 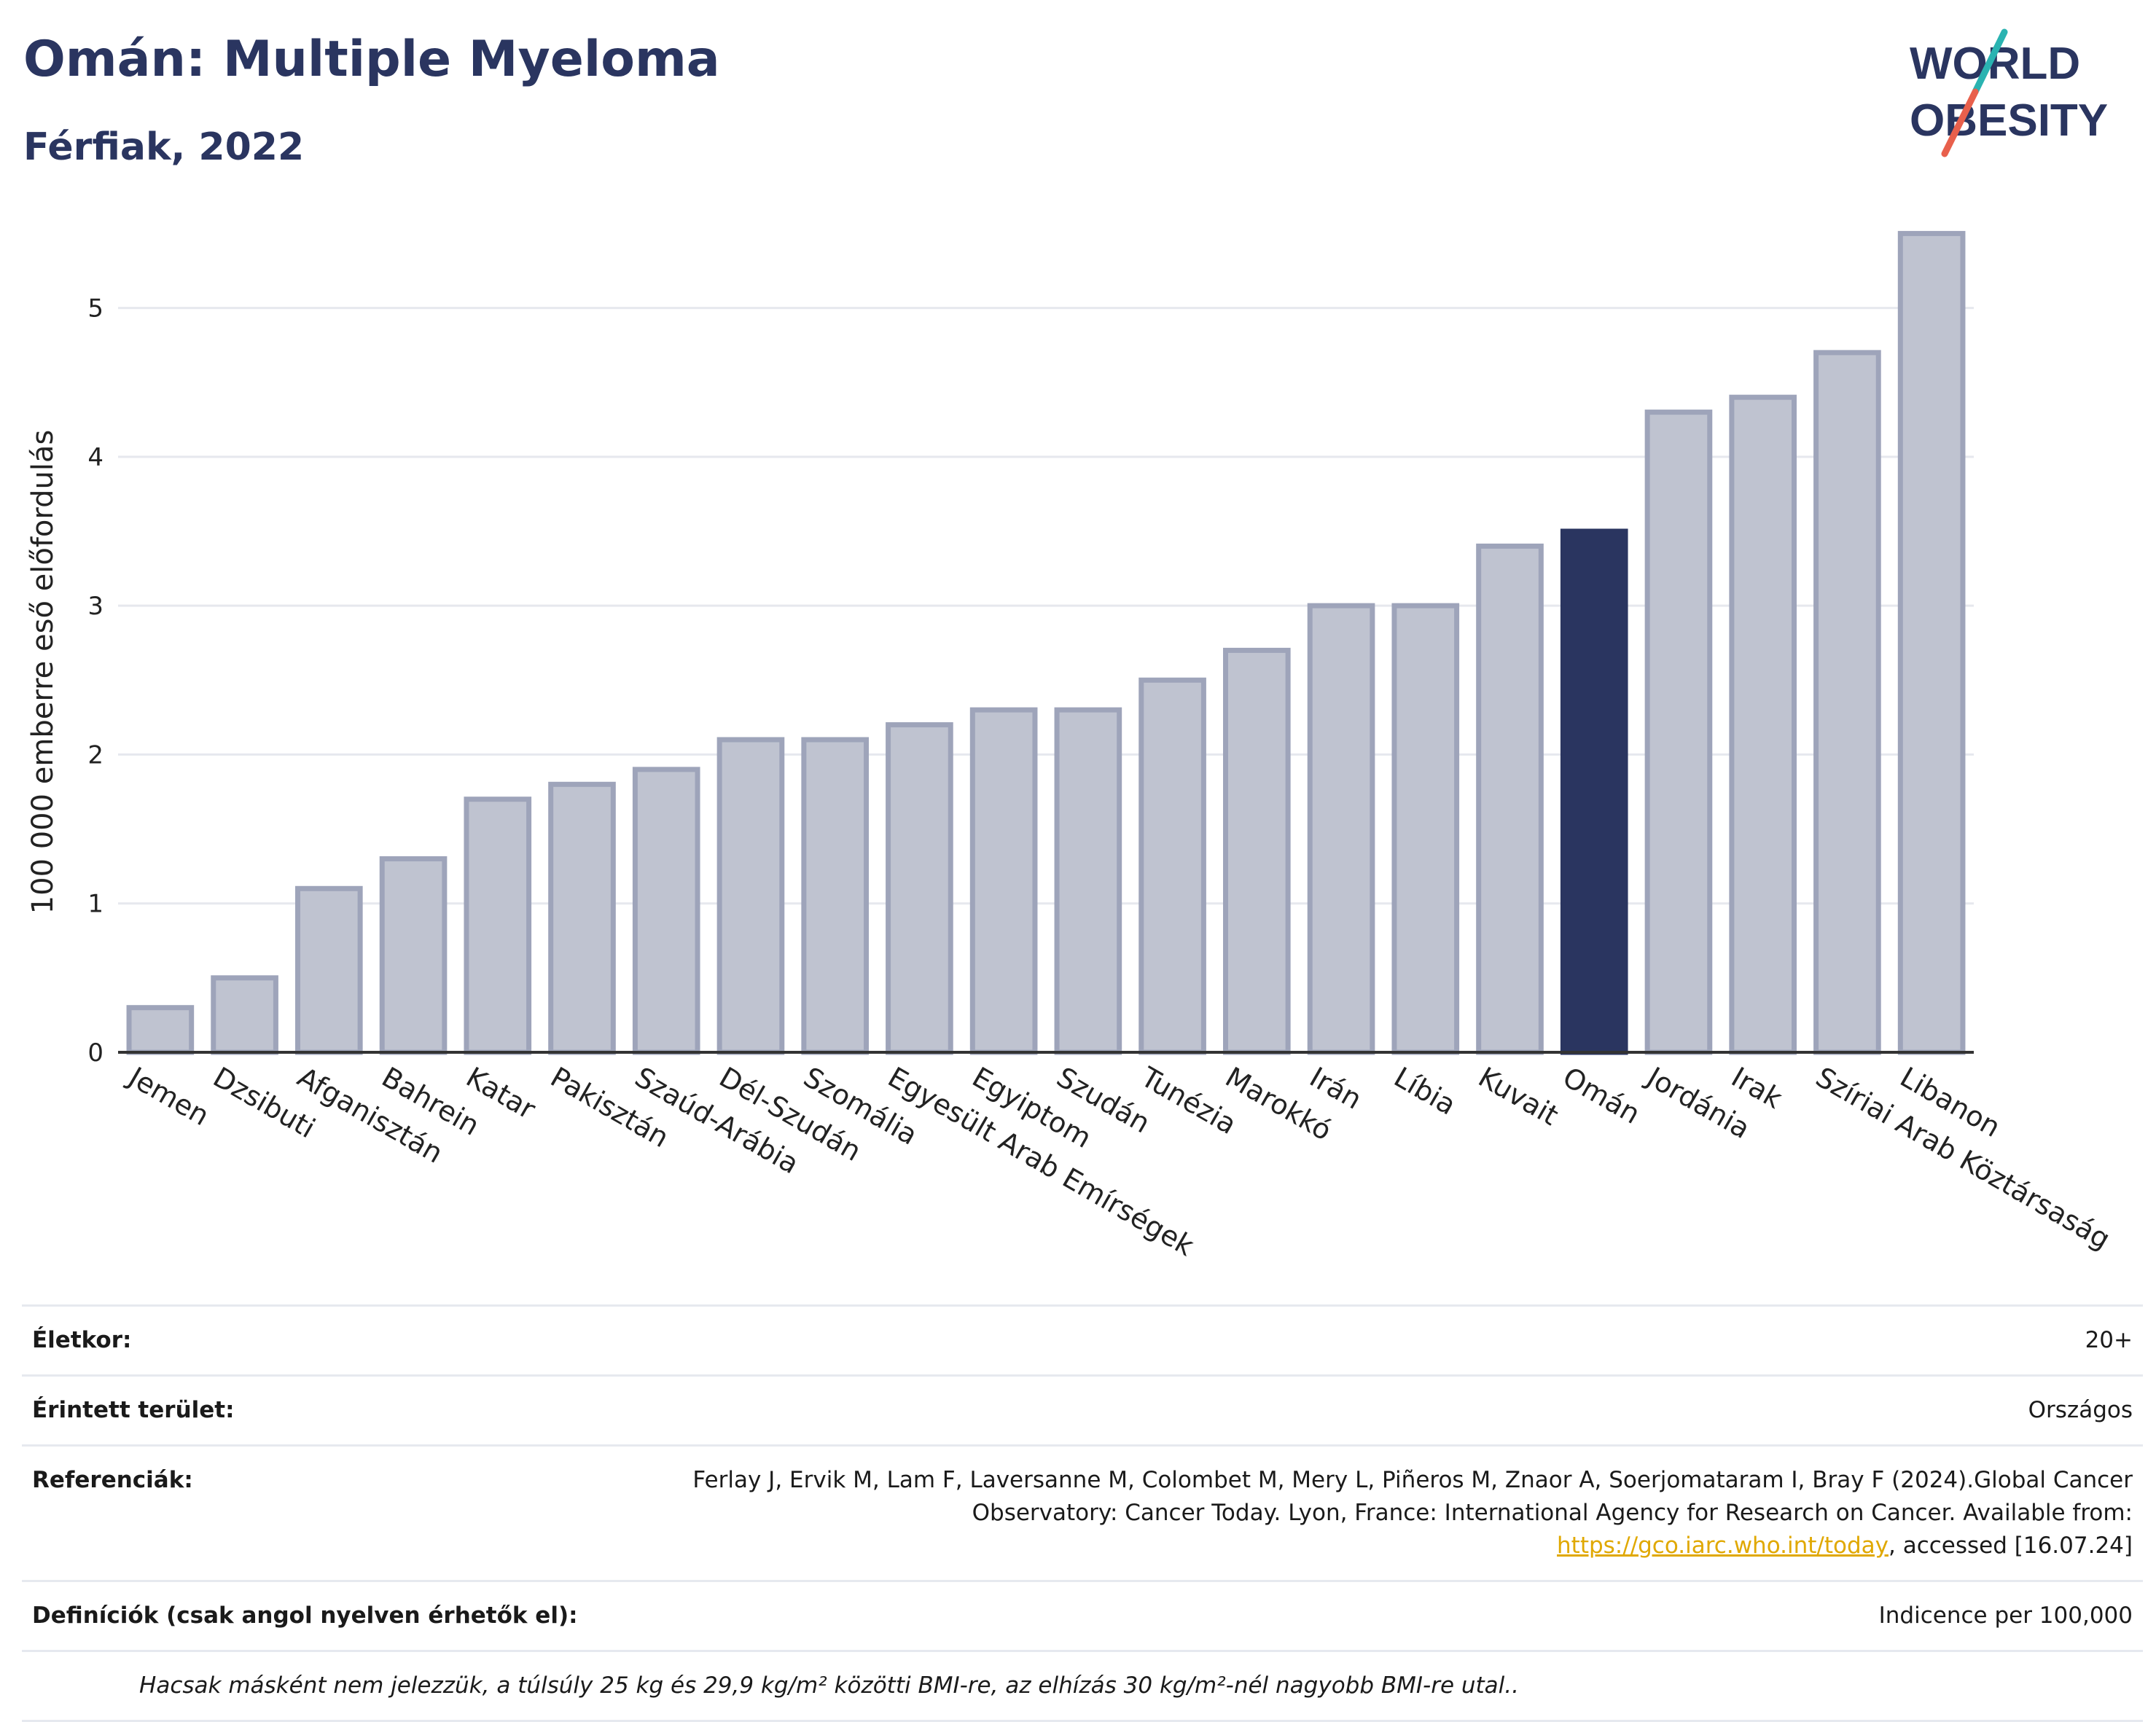 I want to click on logo-line2: OBESITY, so click(x=2009, y=120).